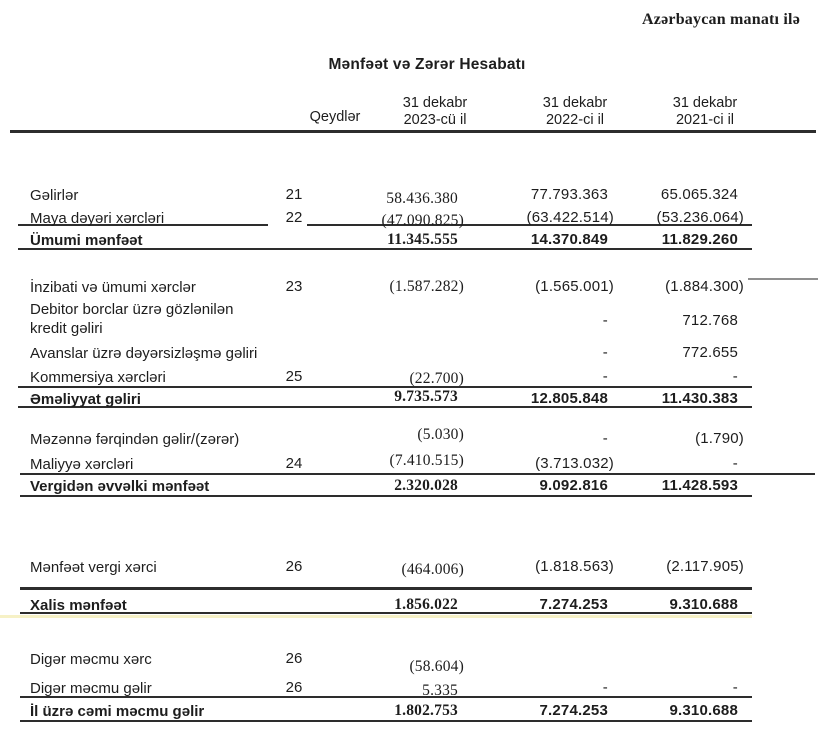 Image resolution: width=822 pixels, height=738 pixels. What do you see at coordinates (704, 286) in the screenshot?
I see `value-2021: (1.884.300)` at bounding box center [704, 286].